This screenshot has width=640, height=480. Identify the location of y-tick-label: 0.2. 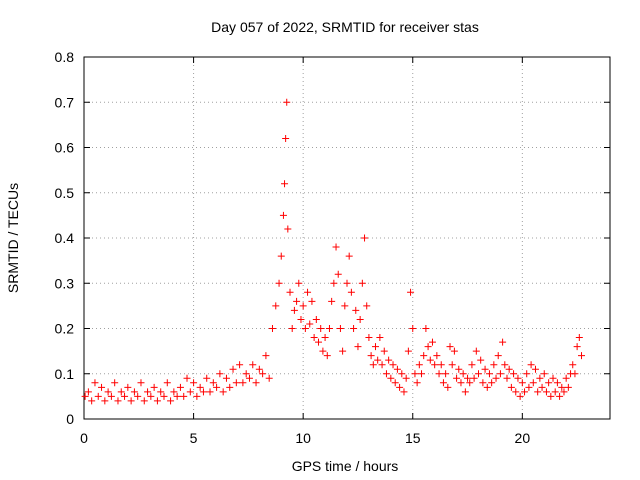
(65, 329).